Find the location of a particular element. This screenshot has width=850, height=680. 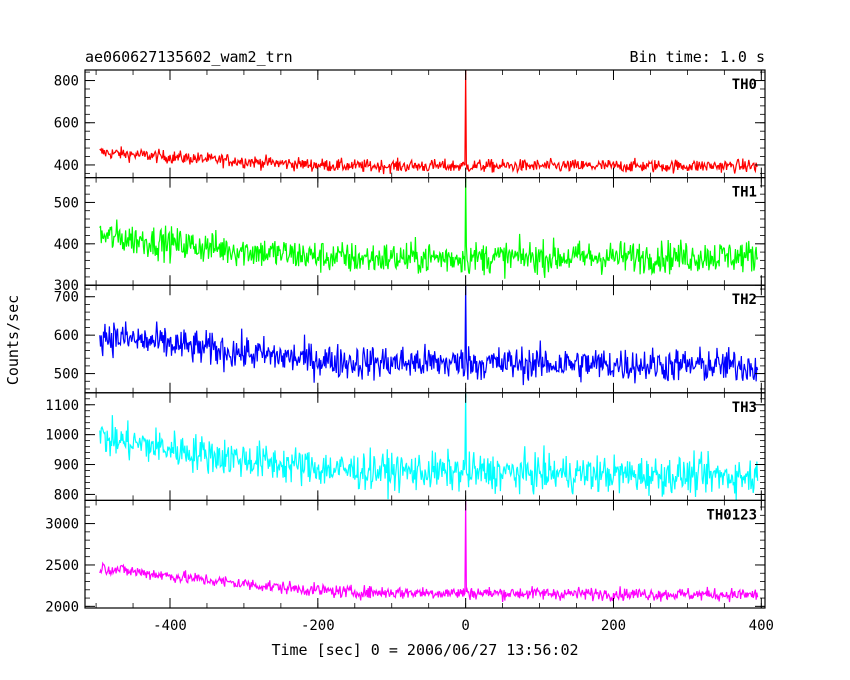

y-axis-label: Counts/sec is located at coordinates (13, 340).